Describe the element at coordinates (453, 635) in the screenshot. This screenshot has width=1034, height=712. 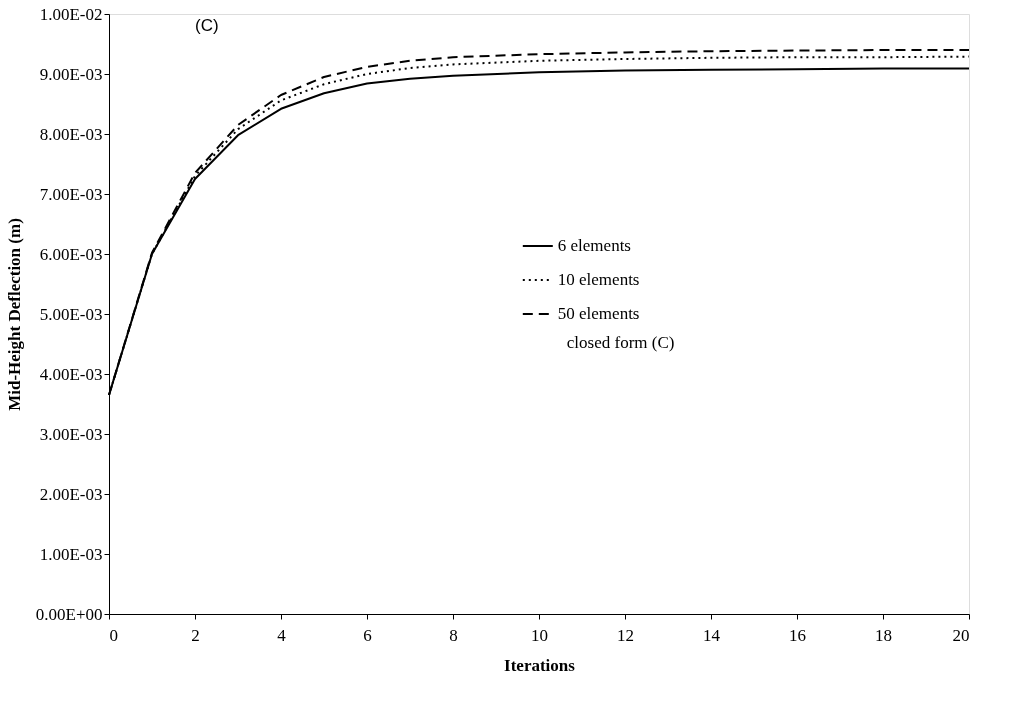
I see `x-tick-label: 8` at that location.